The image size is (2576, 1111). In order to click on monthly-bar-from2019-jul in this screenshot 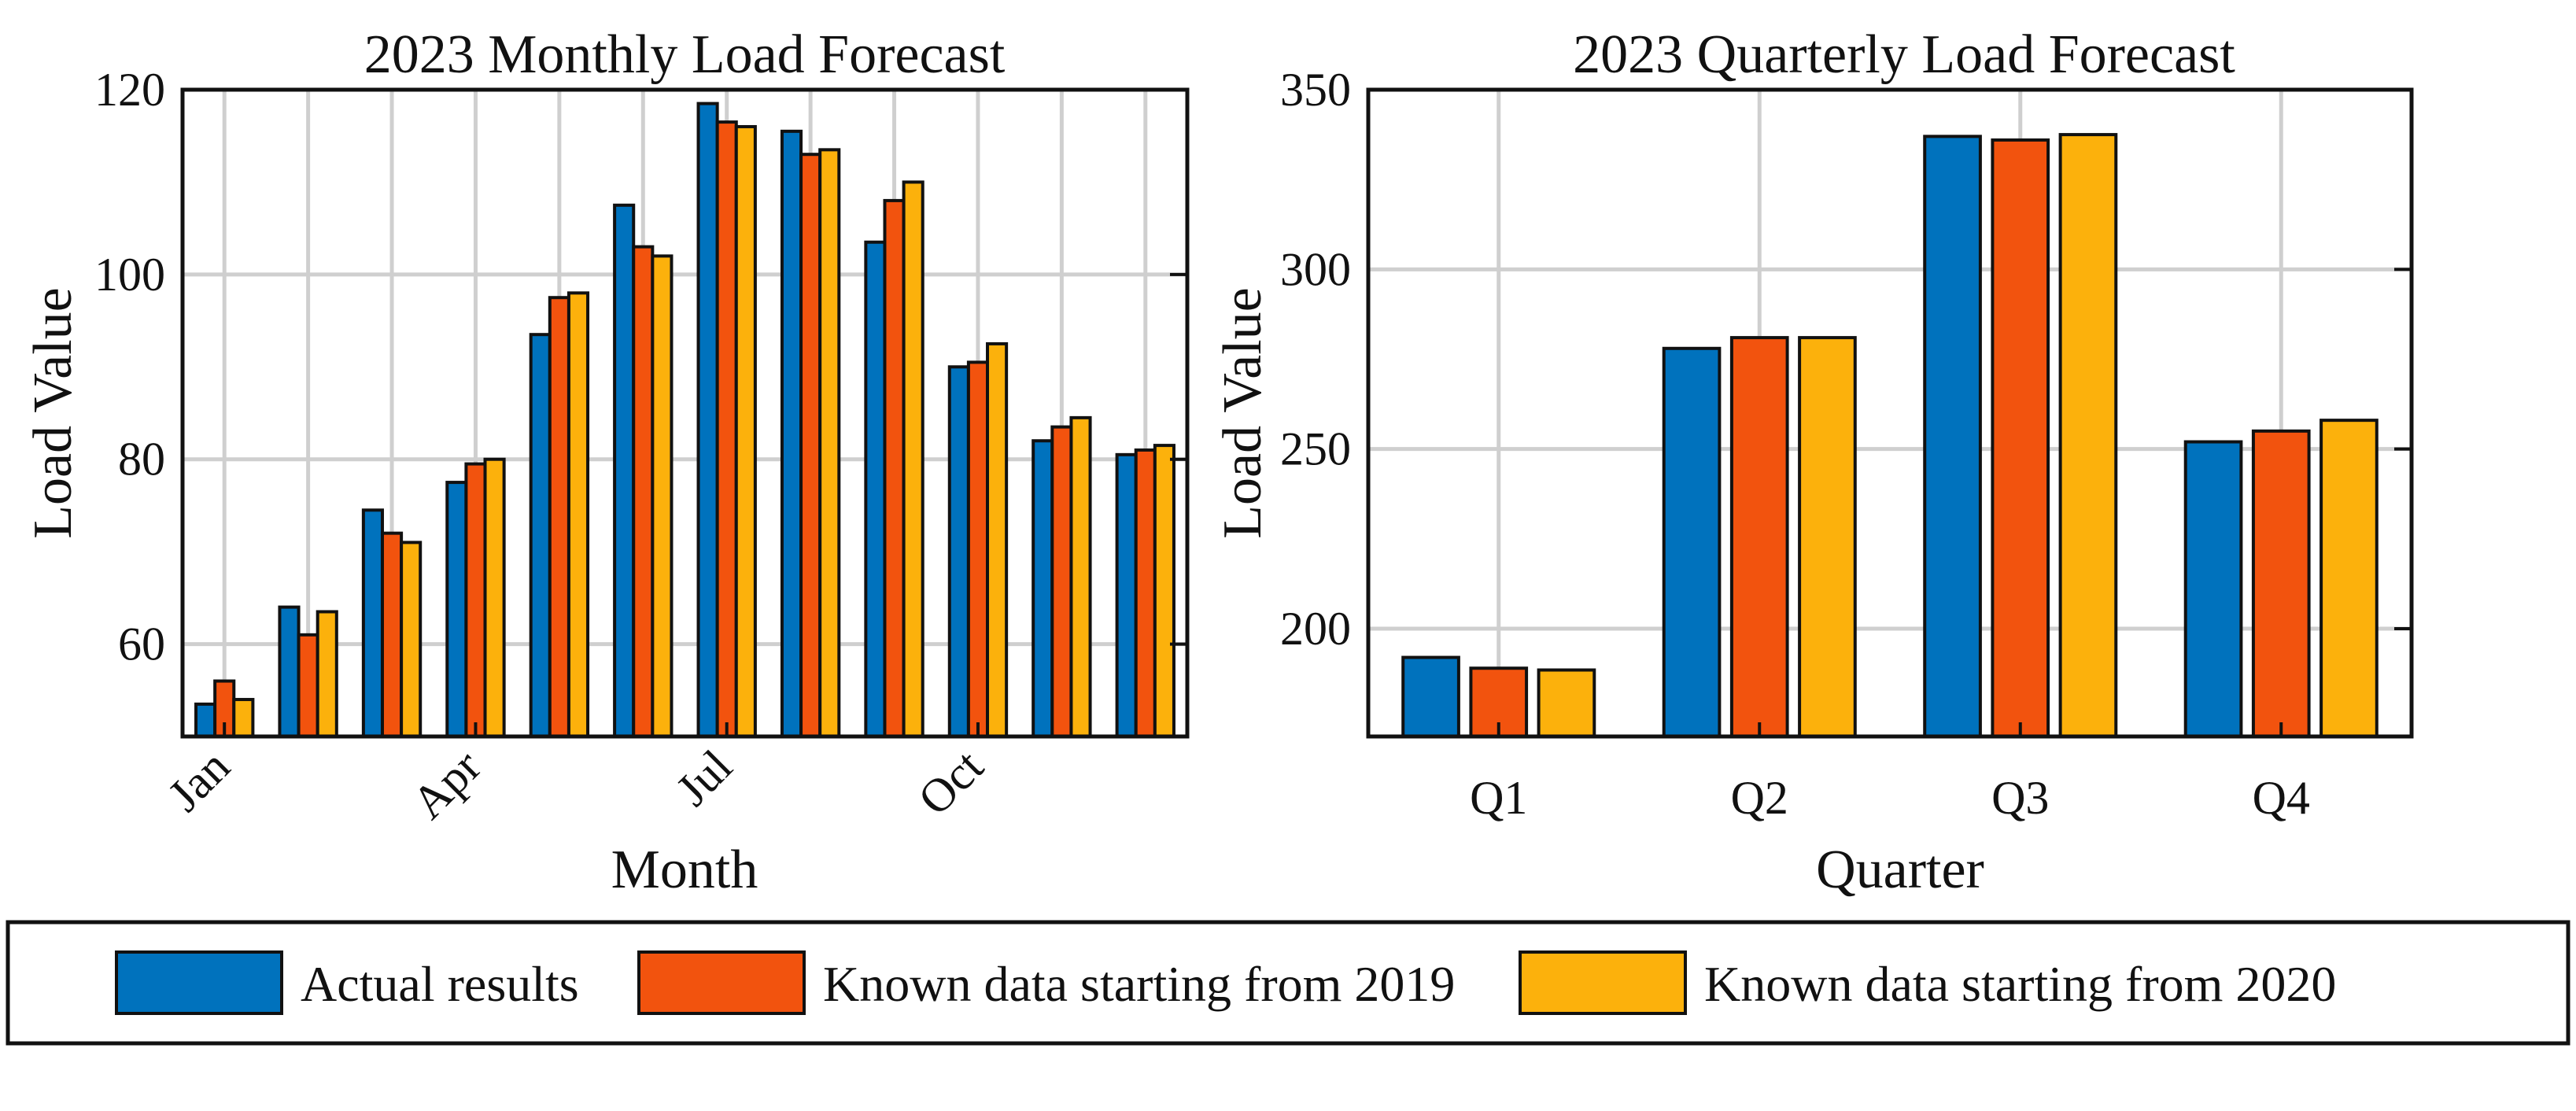, I will do `click(727, 429)`.